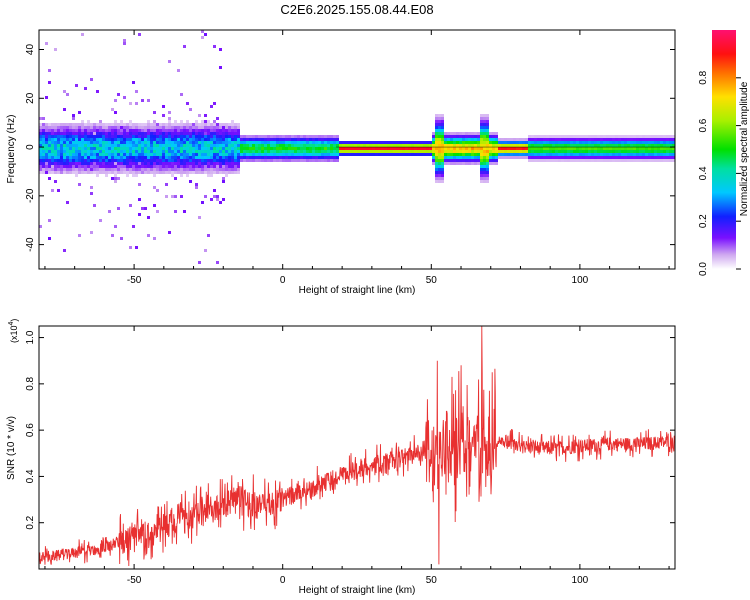 This screenshot has height=600, width=750. I want to click on snr-x-tick-label: 0, so click(283, 580).